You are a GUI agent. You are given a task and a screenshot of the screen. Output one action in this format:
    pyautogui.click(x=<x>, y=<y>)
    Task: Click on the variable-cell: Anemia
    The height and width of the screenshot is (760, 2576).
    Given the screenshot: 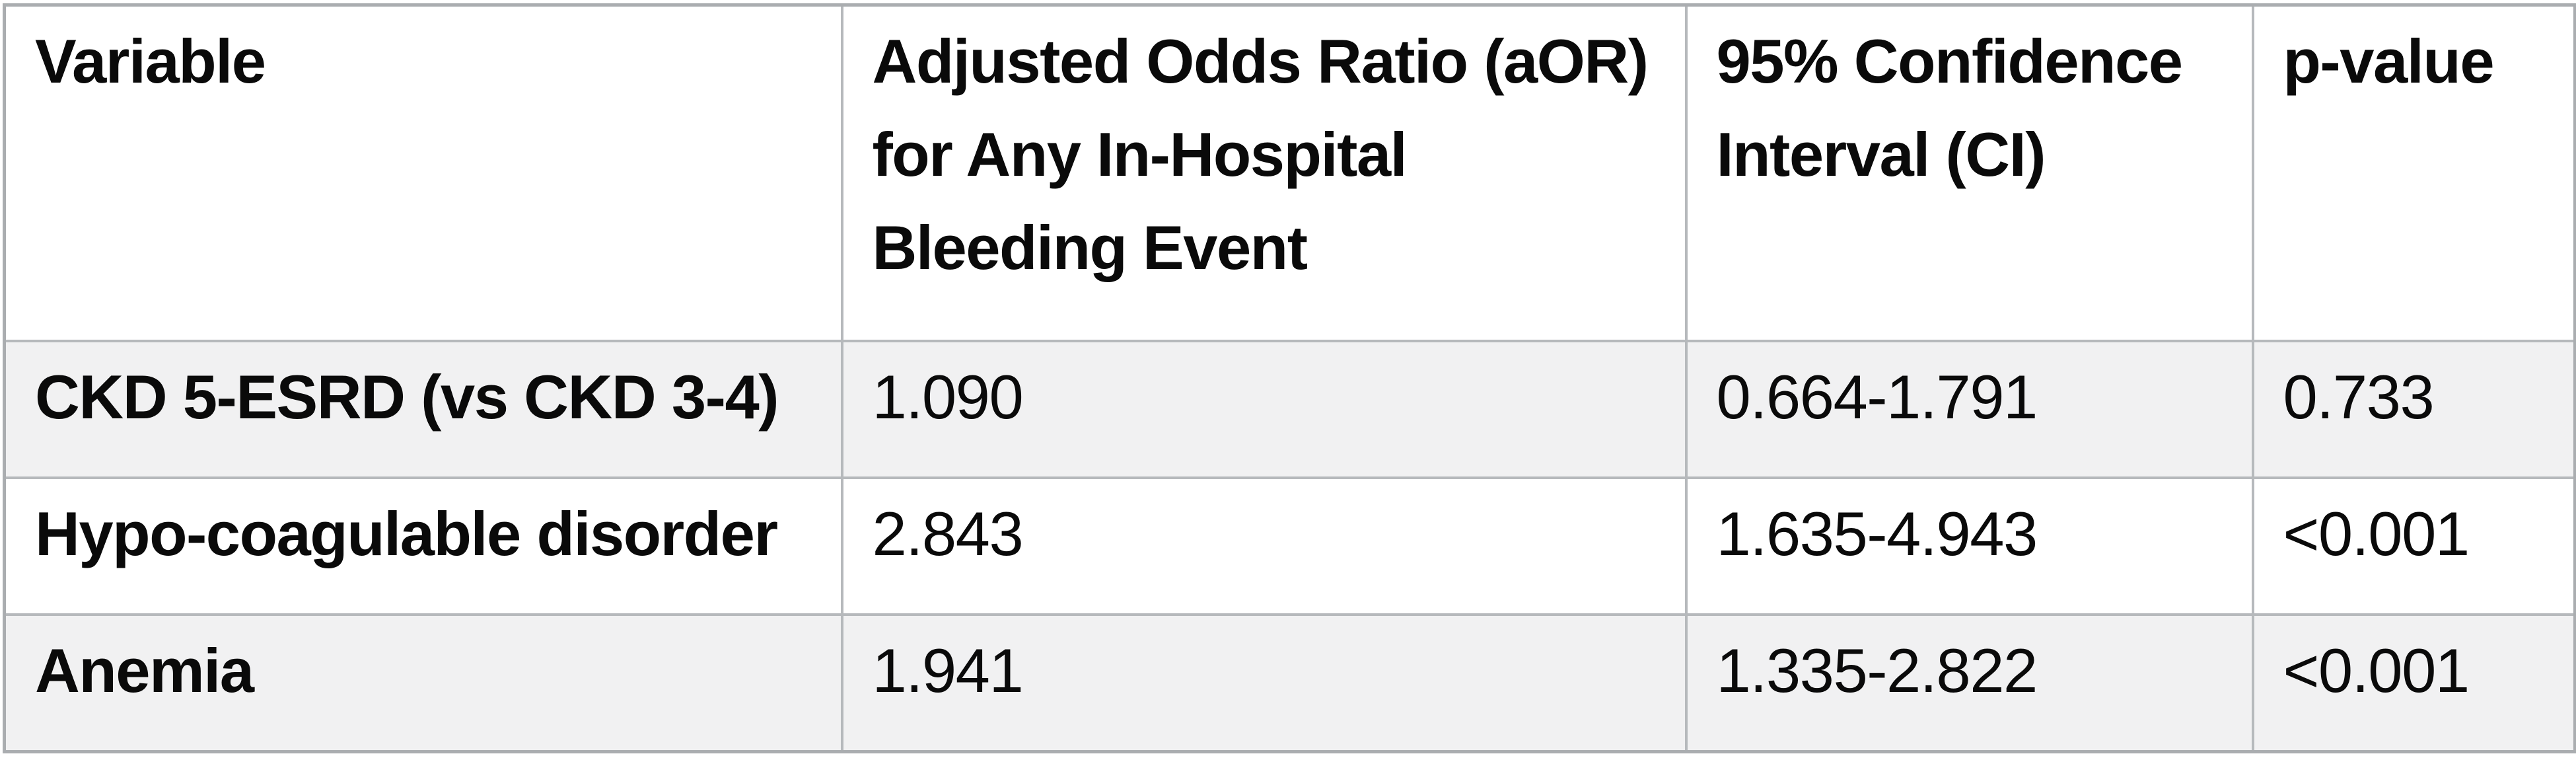 What is the action you would take?
    pyautogui.click(x=423, y=683)
    